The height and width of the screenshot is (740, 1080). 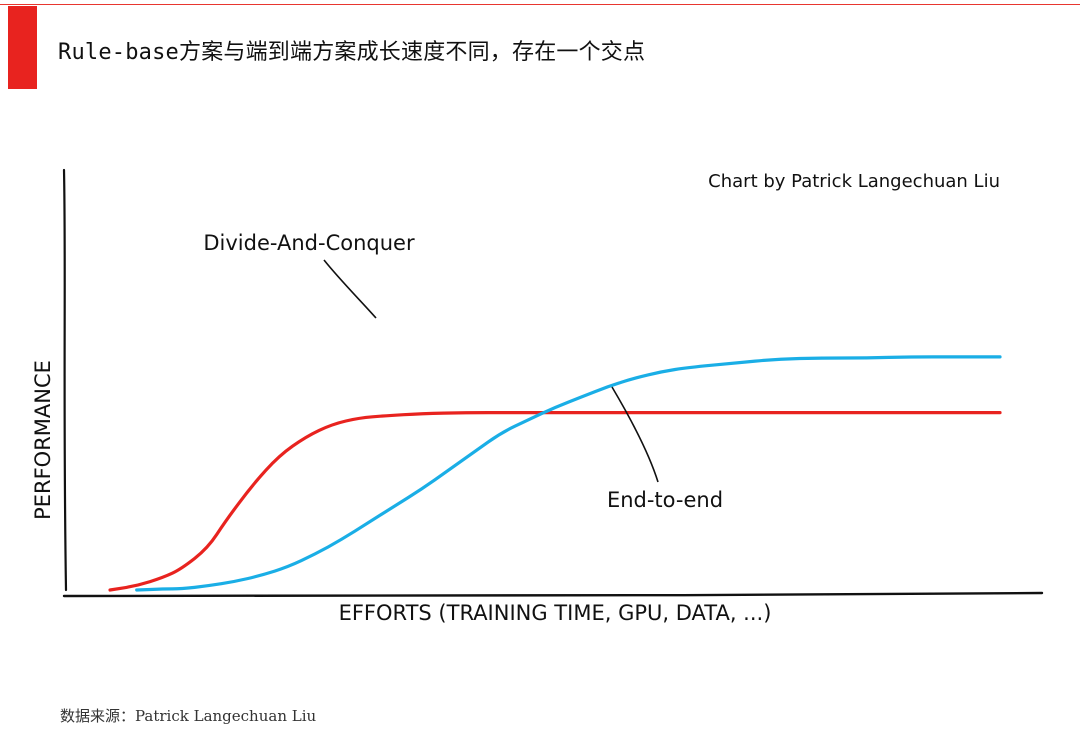 I want to click on annotation-end-to-end: End-to-end, so click(x=665, y=500).